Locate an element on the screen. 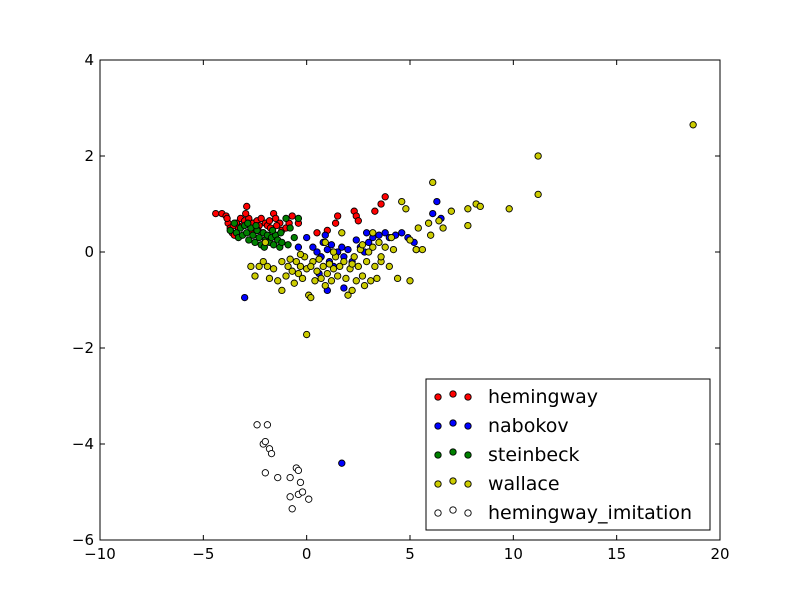 The width and height of the screenshot is (800, 600). legend-item-nabokov: nabokov is located at coordinates (501, 426).